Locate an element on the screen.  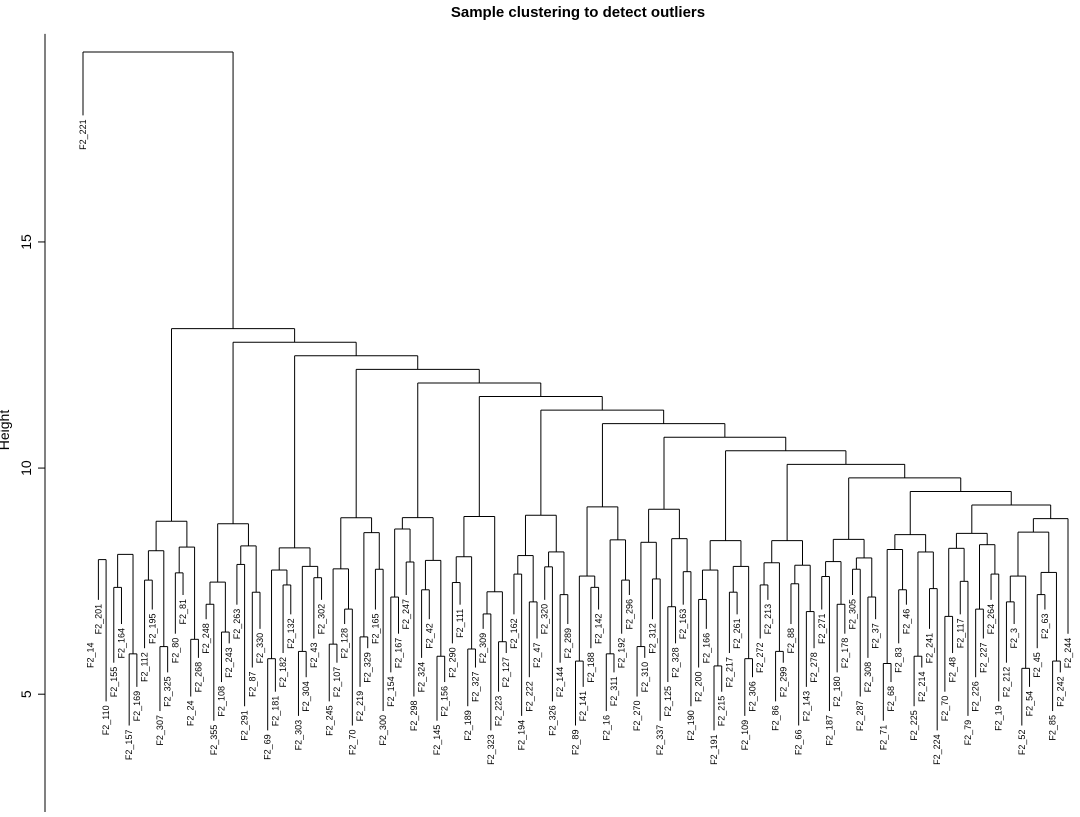
leaf-label: F2_263 is located at coordinates (237, 624).